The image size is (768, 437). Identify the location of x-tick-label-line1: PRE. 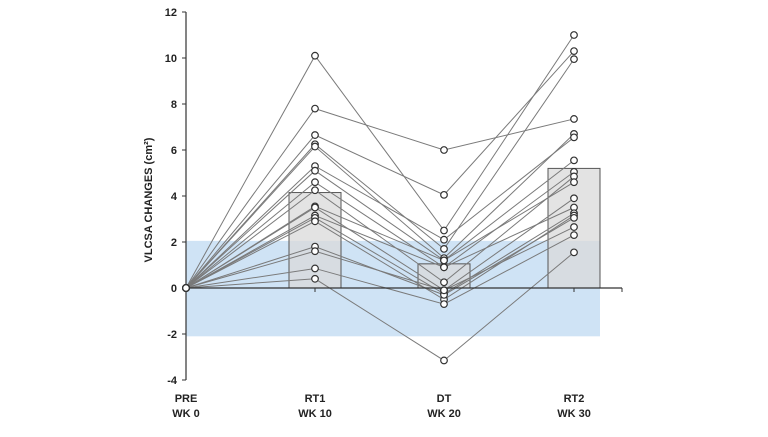
(186, 399).